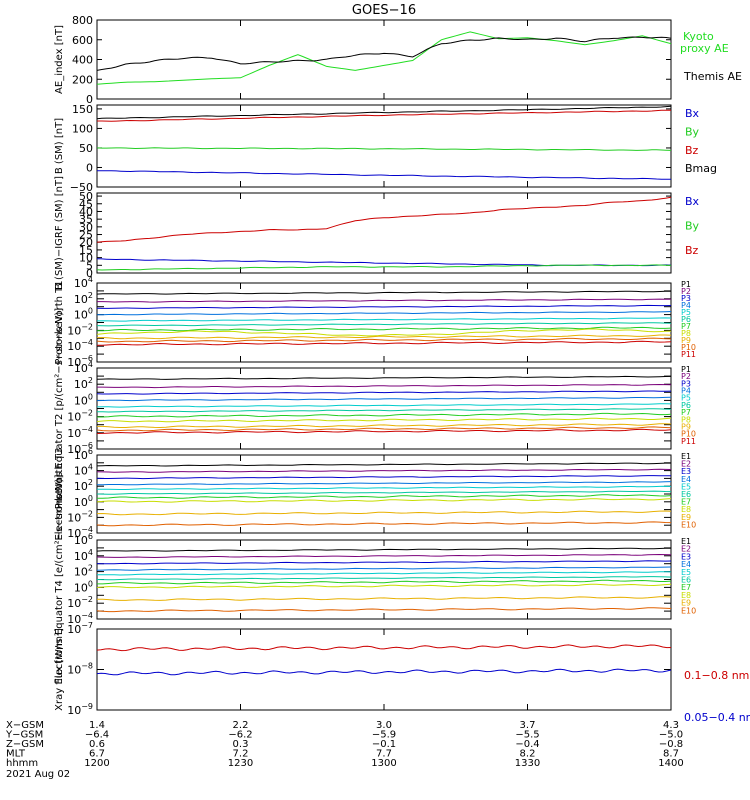 This screenshot has width=750, height=800. What do you see at coordinates (686, 391) in the screenshot?
I see `channel-label-p4: P4` at bounding box center [686, 391].